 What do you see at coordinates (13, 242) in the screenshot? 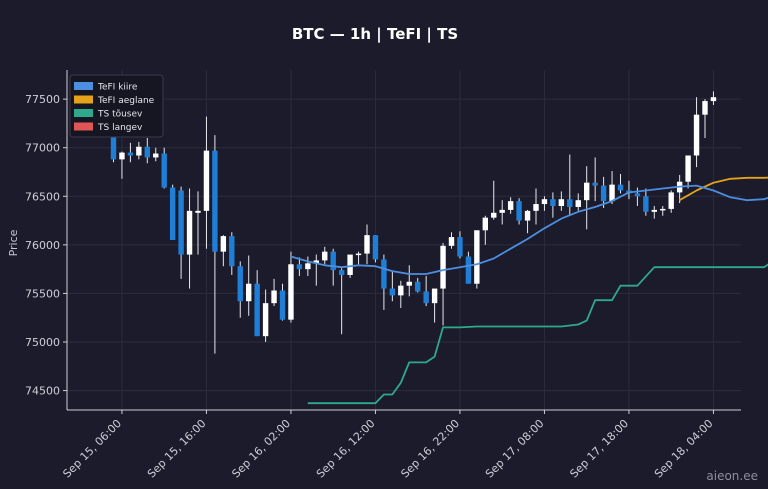
I see `y-axis-label: Price` at bounding box center [13, 242].